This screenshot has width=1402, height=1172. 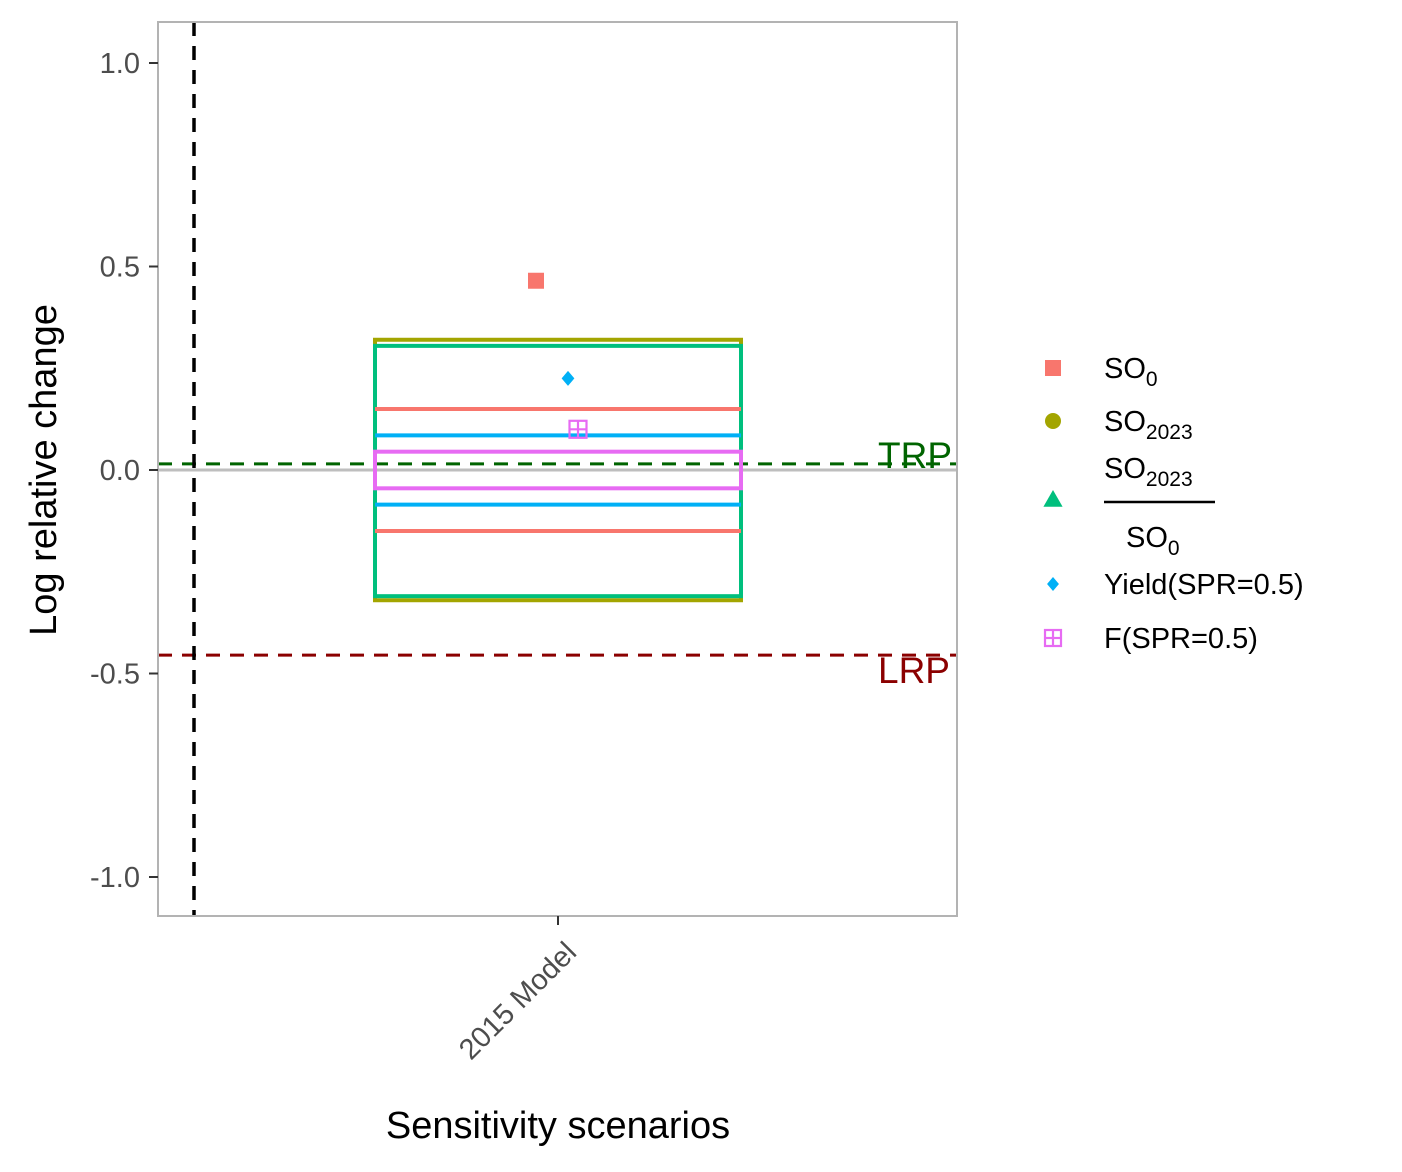 What do you see at coordinates (120, 64) in the screenshot?
I see `y-tick-label-4: 1.0` at bounding box center [120, 64].